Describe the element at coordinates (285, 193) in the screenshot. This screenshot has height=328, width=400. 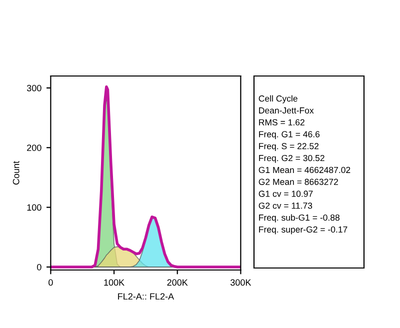
I see `text: G1 cv = 10.97` at that location.